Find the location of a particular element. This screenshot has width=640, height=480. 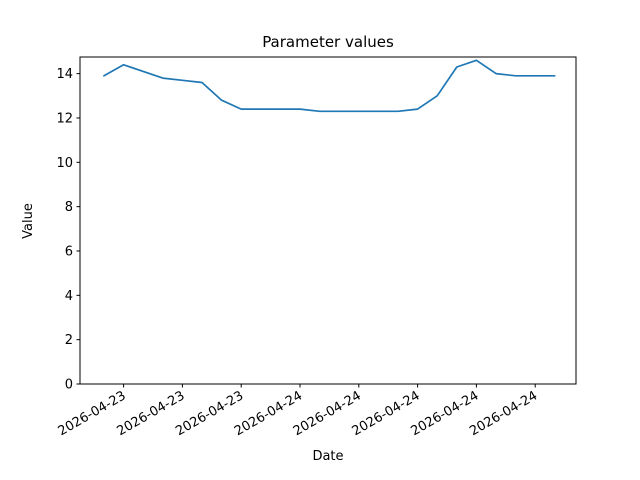

y-tick-label: 12 is located at coordinates (64, 118).